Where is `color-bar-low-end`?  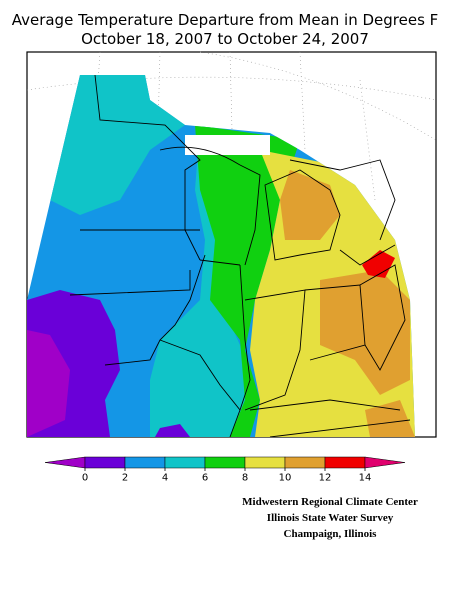
color-bar-low-end is located at coordinates (65, 462).